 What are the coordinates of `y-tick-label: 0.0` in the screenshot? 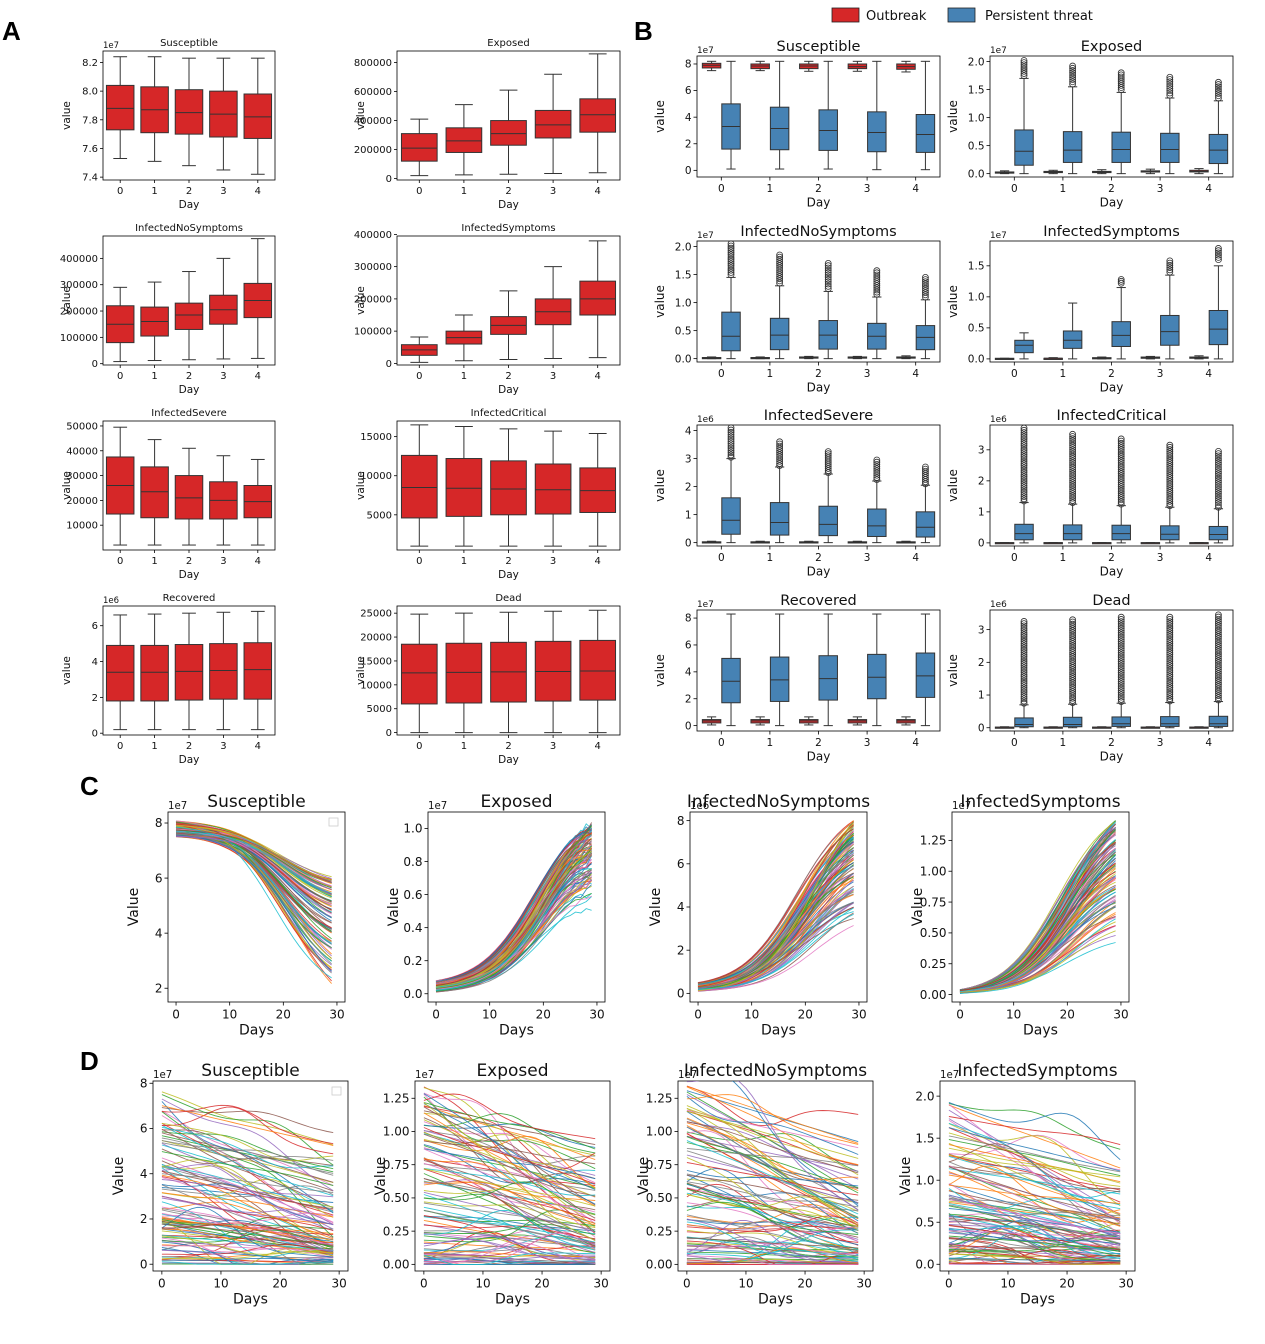 It's located at (976, 360).